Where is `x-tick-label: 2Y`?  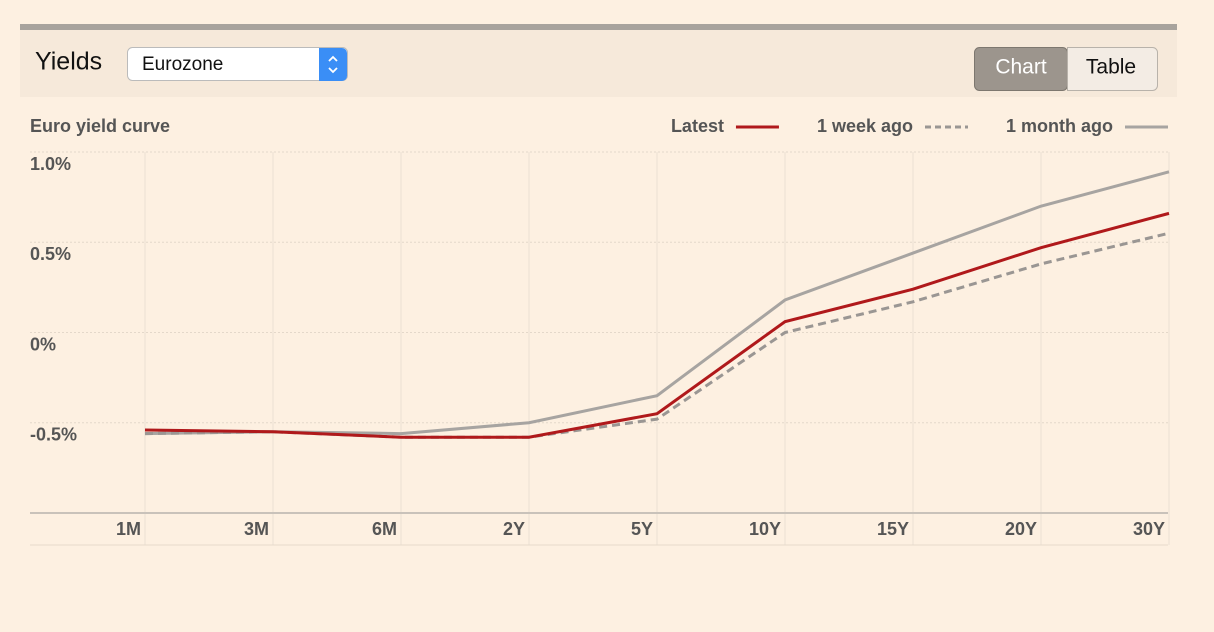
x-tick-label: 2Y is located at coordinates (514, 529).